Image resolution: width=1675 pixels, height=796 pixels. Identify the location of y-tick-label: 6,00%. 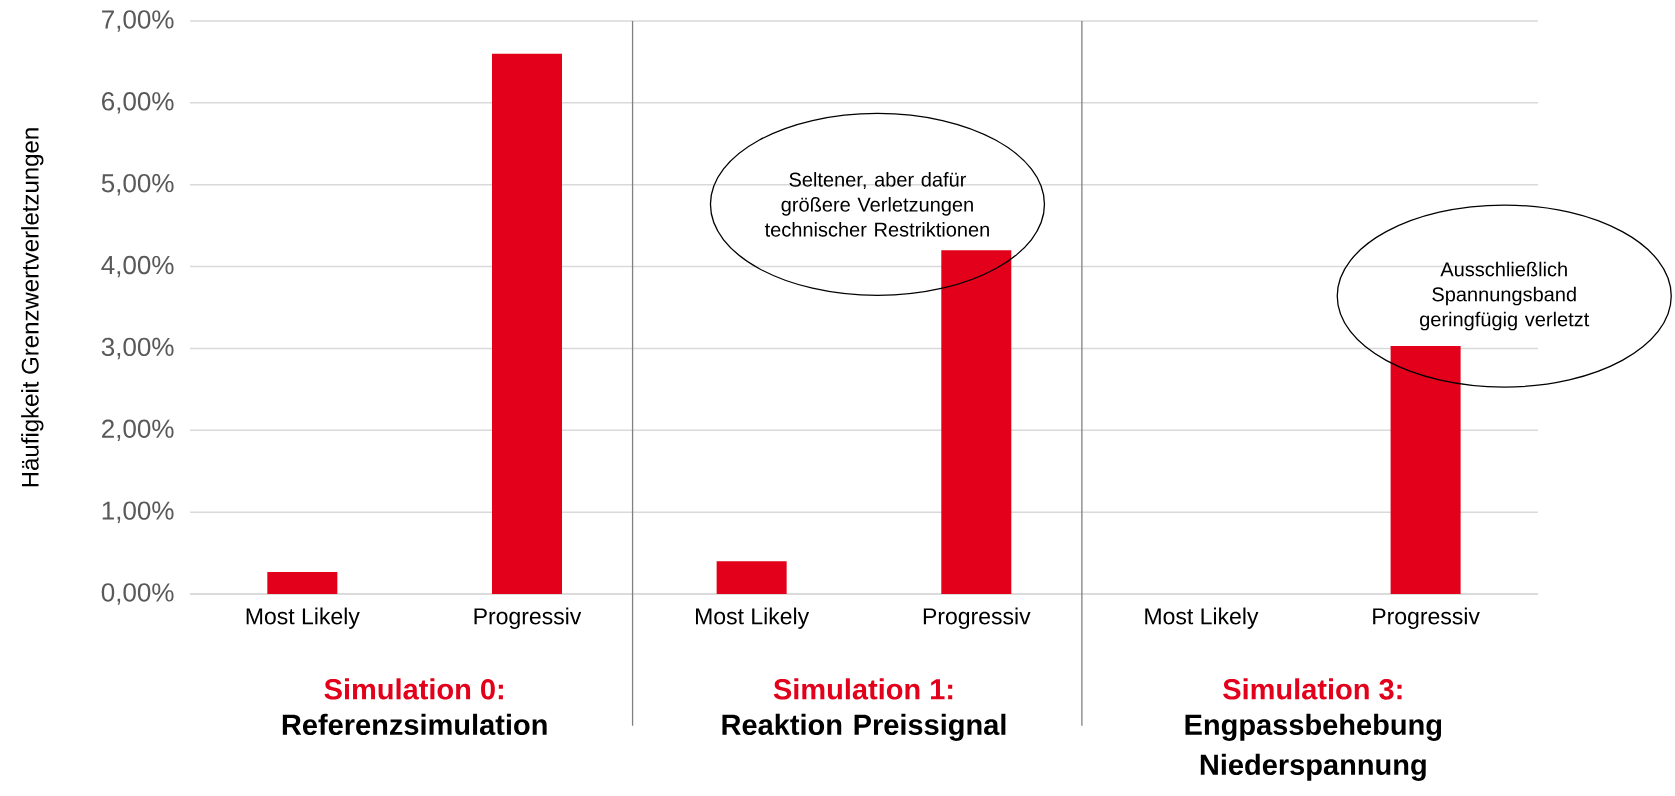
(138, 103).